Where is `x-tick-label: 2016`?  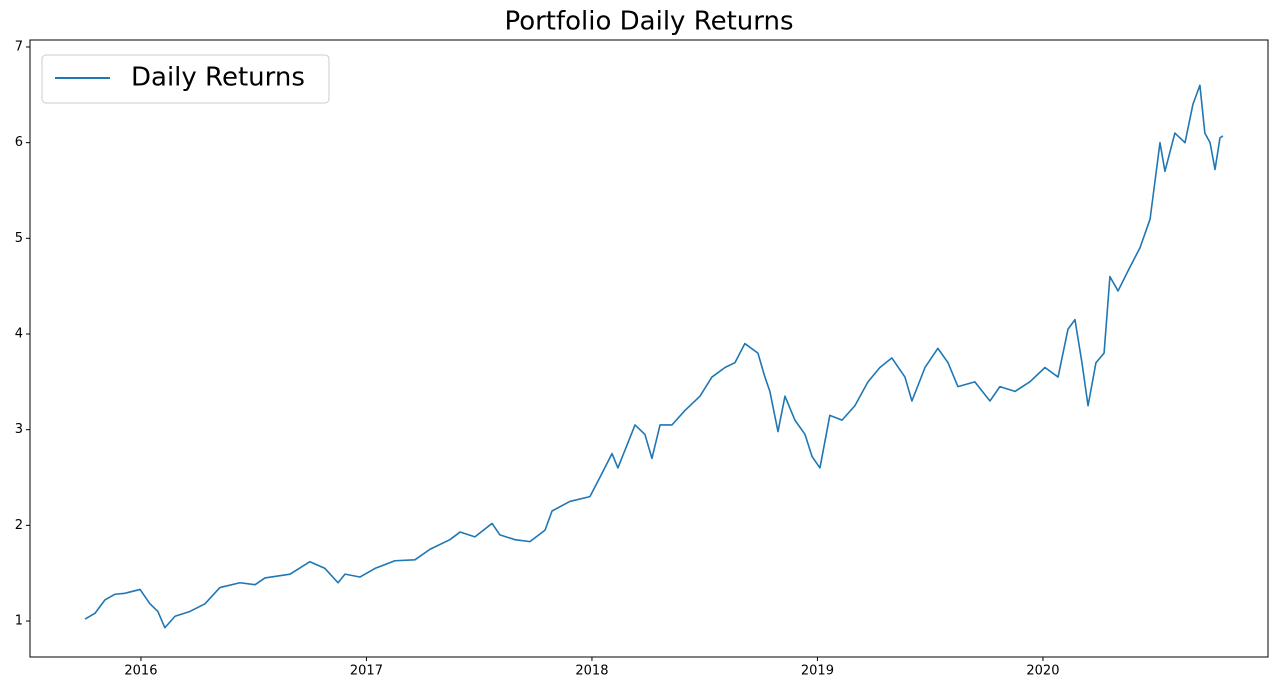
x-tick-label: 2016 is located at coordinates (140, 671).